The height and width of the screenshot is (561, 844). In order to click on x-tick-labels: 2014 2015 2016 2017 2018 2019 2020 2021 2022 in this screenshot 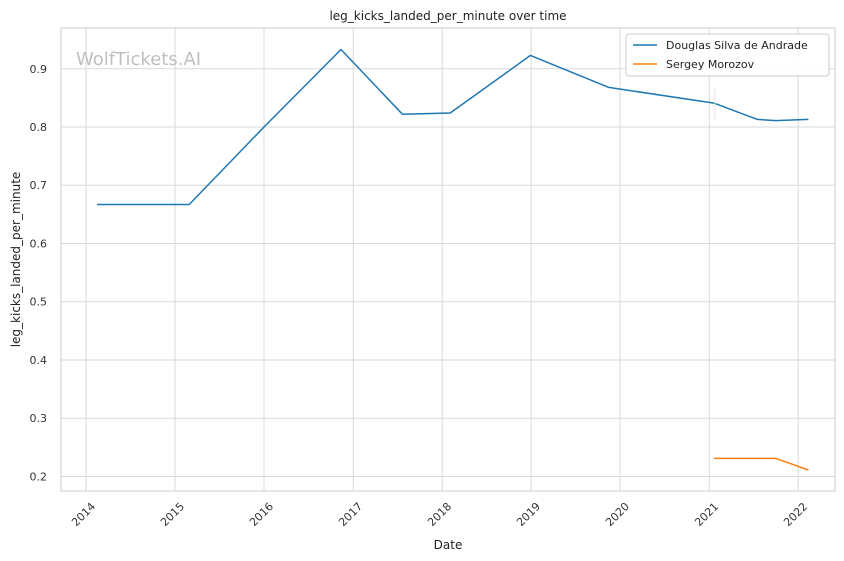, I will do `click(439, 514)`.